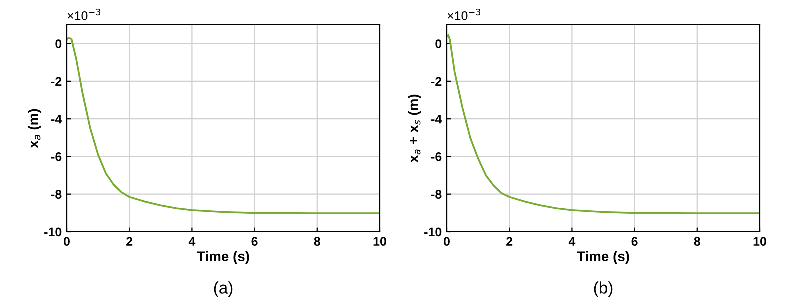  Describe the element at coordinates (35, 128) in the screenshot. I see `y-axis-title: x$_{a}$ (m)` at that location.